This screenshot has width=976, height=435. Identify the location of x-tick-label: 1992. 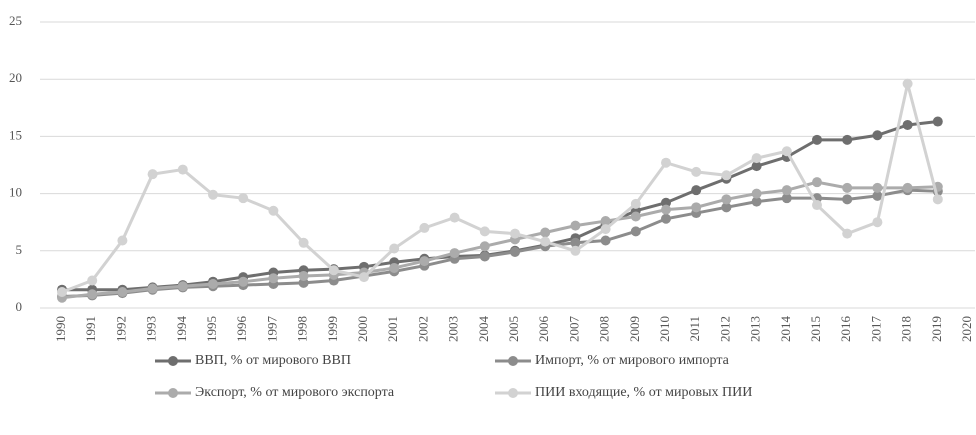
(120, 329).